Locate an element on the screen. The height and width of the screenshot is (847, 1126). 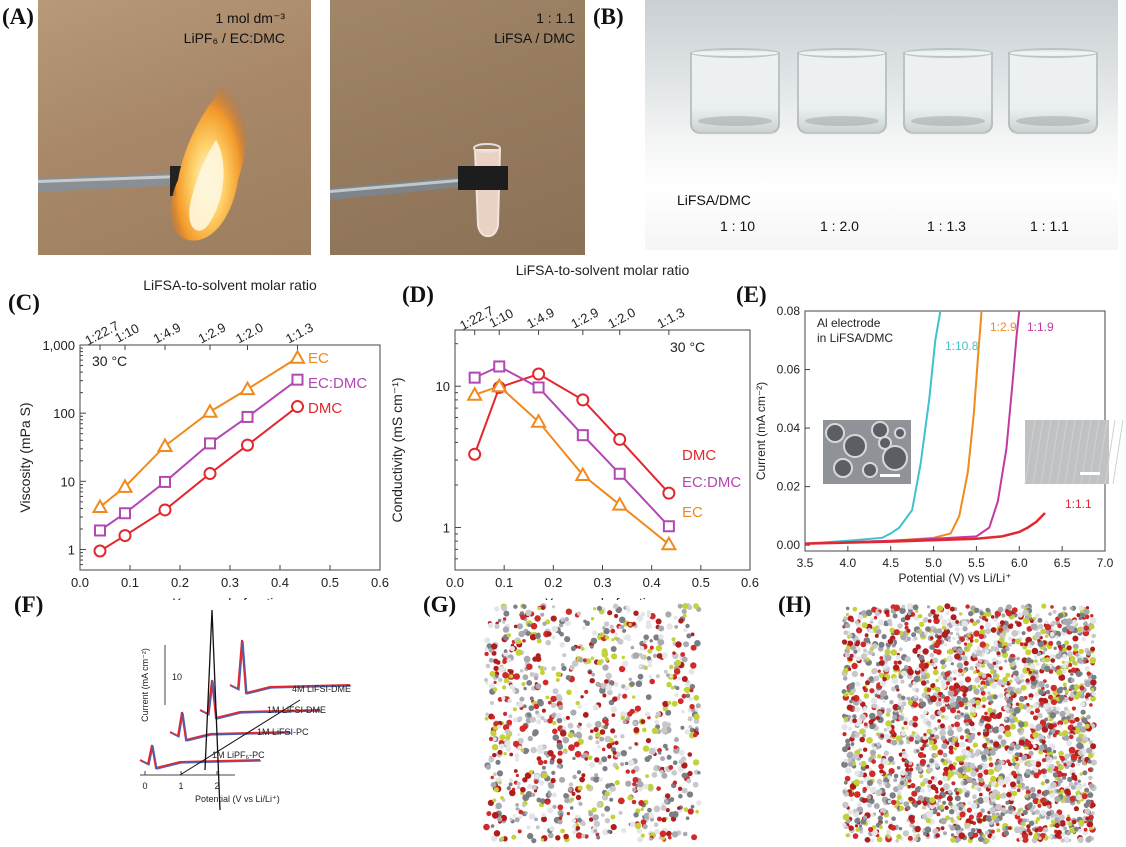
sem-texture is located at coordinates (1070, 452).